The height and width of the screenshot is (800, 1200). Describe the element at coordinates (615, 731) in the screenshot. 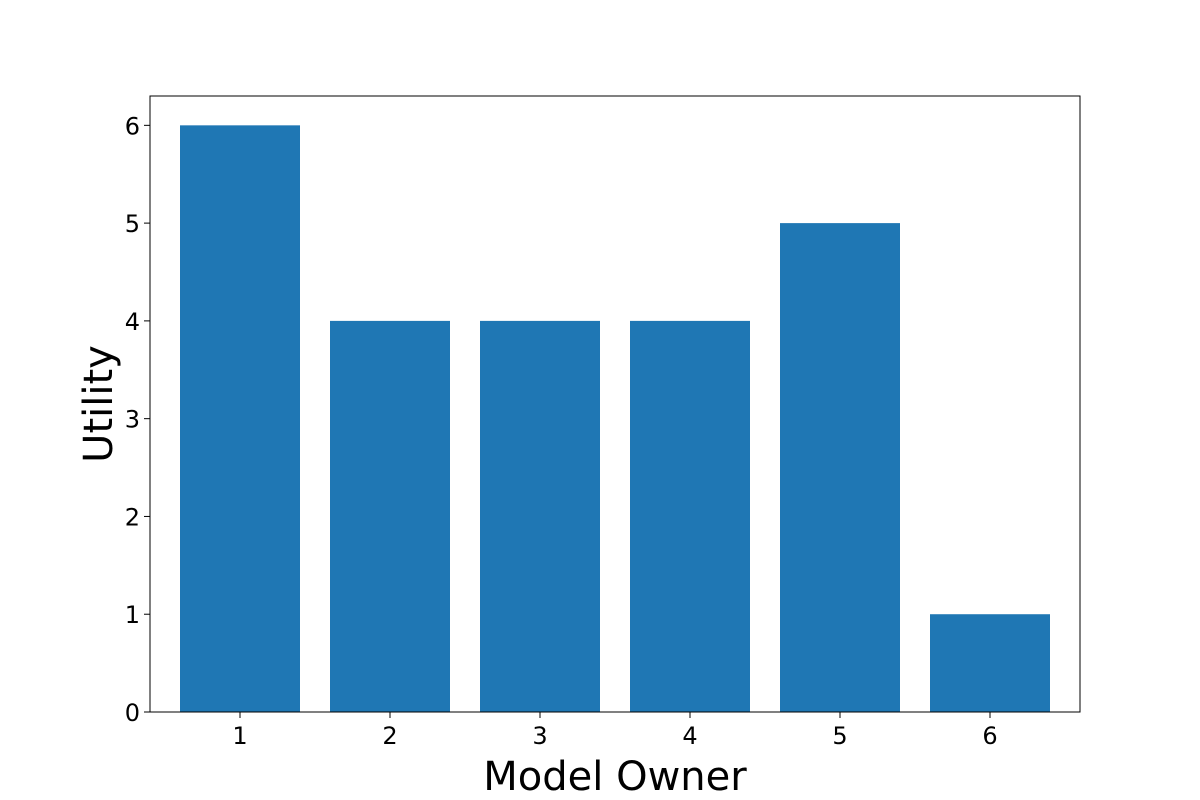

I see `x-axis-ticks: 1 2 3 4 5 6` at that location.